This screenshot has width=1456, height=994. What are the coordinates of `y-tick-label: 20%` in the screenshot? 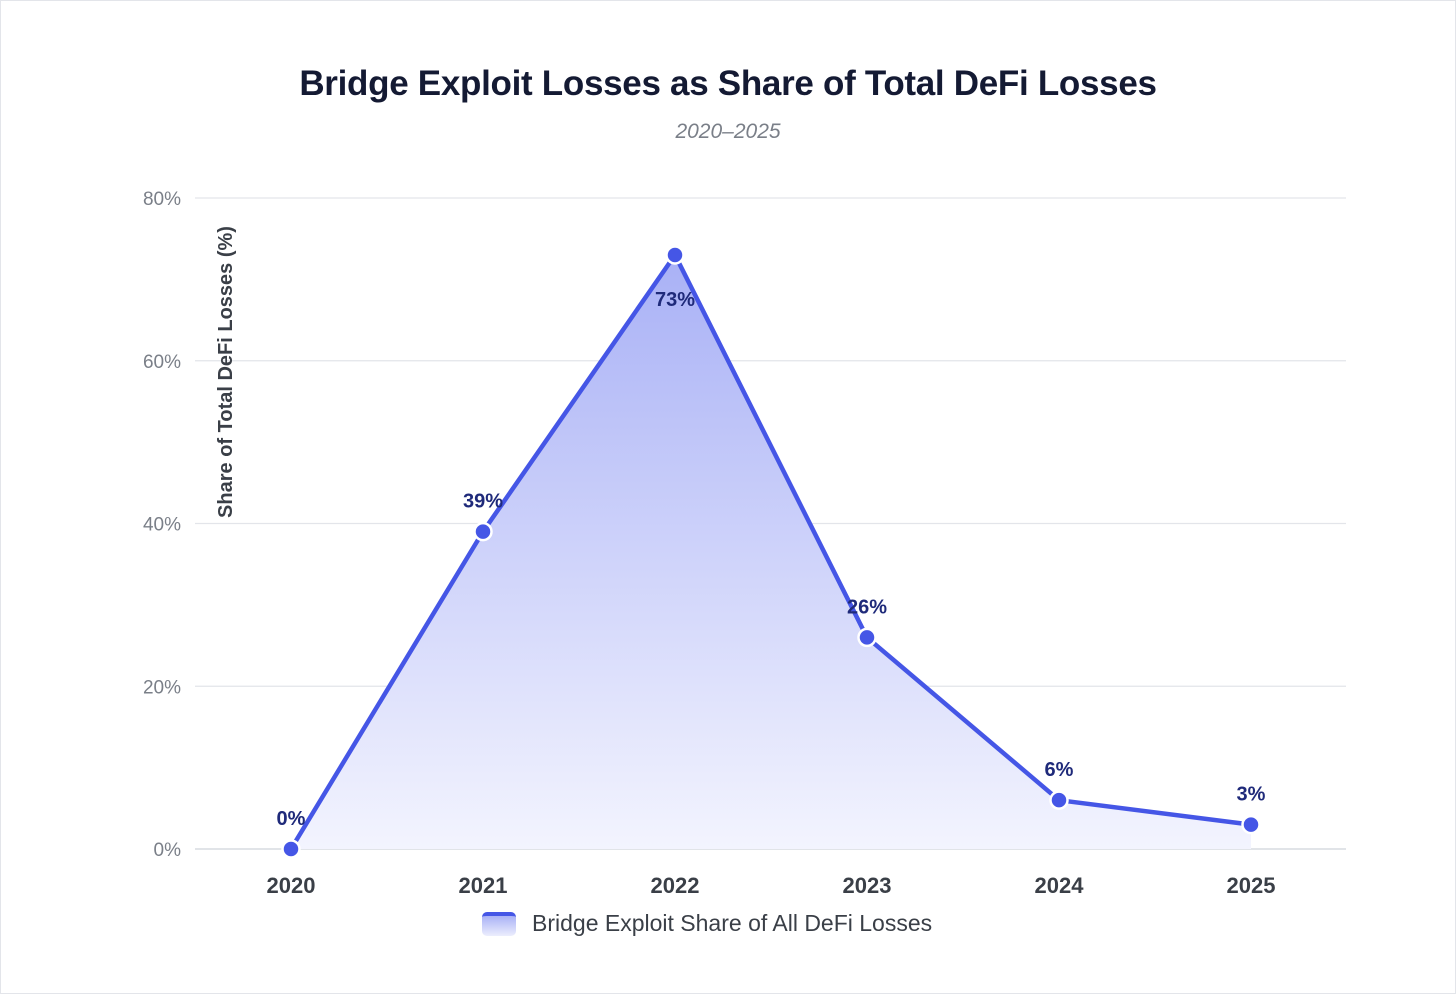 It's located at (162, 687).